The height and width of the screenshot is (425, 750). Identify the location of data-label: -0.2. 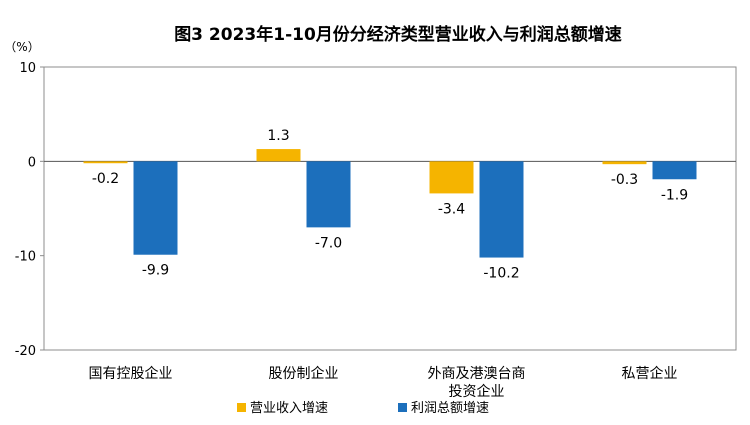
(105, 179).